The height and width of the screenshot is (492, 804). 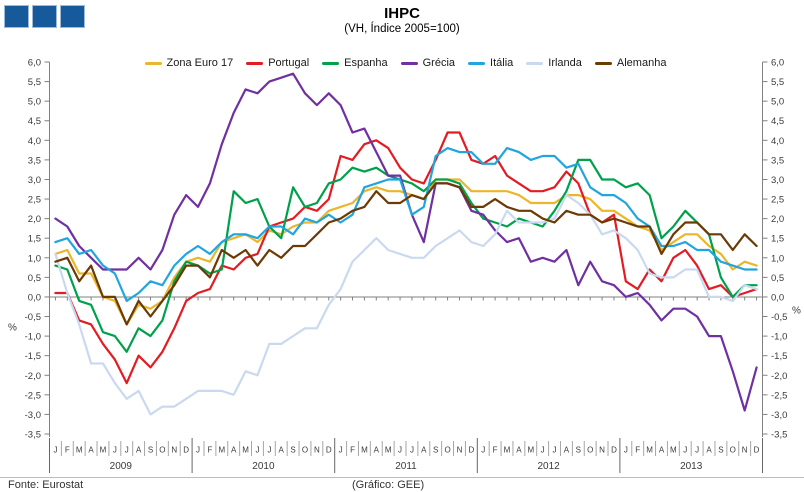 I want to click on y-tick-label-right: 5,0, so click(x=777, y=102).